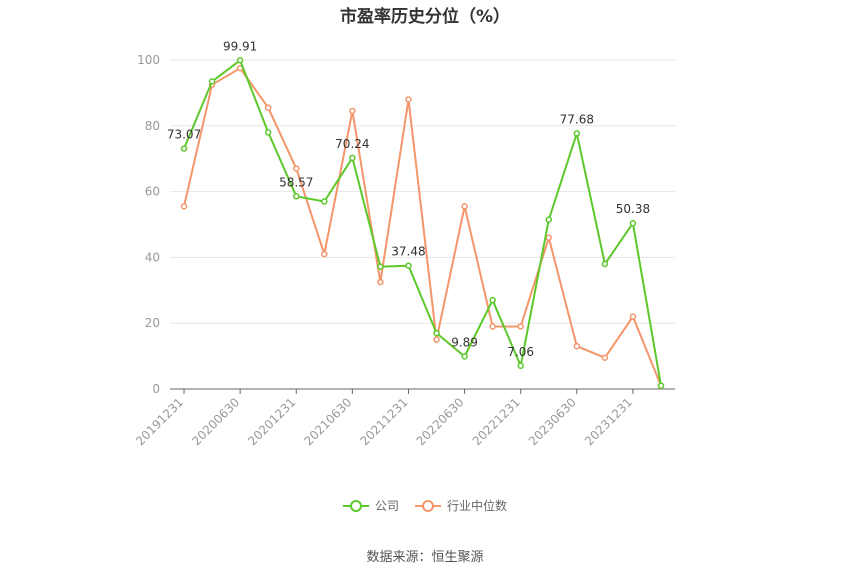  I want to click on data-label: 73.07, so click(184, 135).